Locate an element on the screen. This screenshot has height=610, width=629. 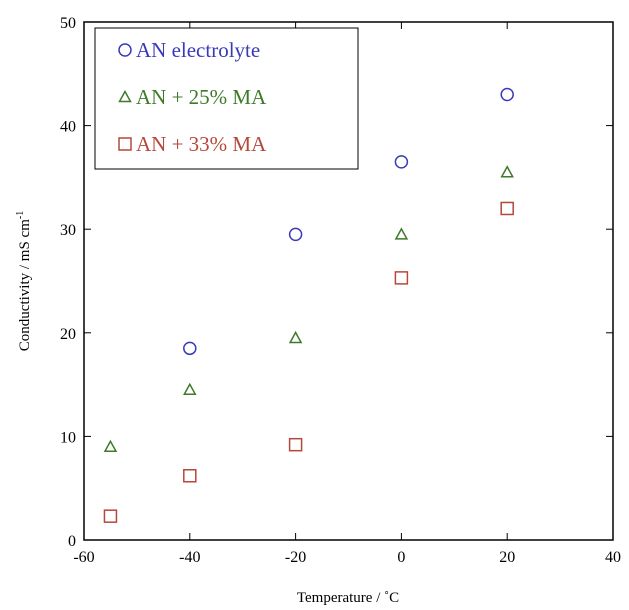
y-axis-title-superscript: -1 is located at coordinates (20, 215).